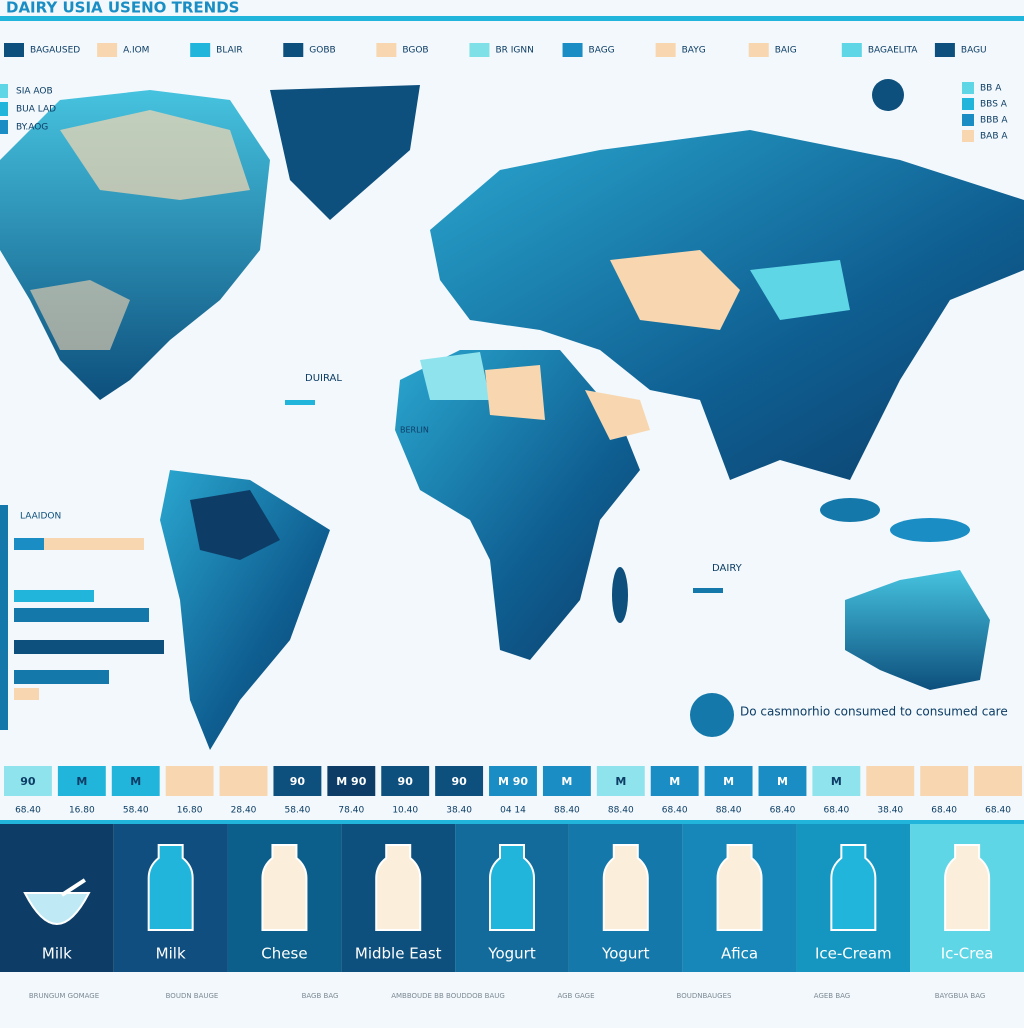 The width and height of the screenshot is (1024, 1028). Describe the element at coordinates (64, 996) in the screenshot. I see `footer-text: BRUNGUM GOMAGE` at that location.